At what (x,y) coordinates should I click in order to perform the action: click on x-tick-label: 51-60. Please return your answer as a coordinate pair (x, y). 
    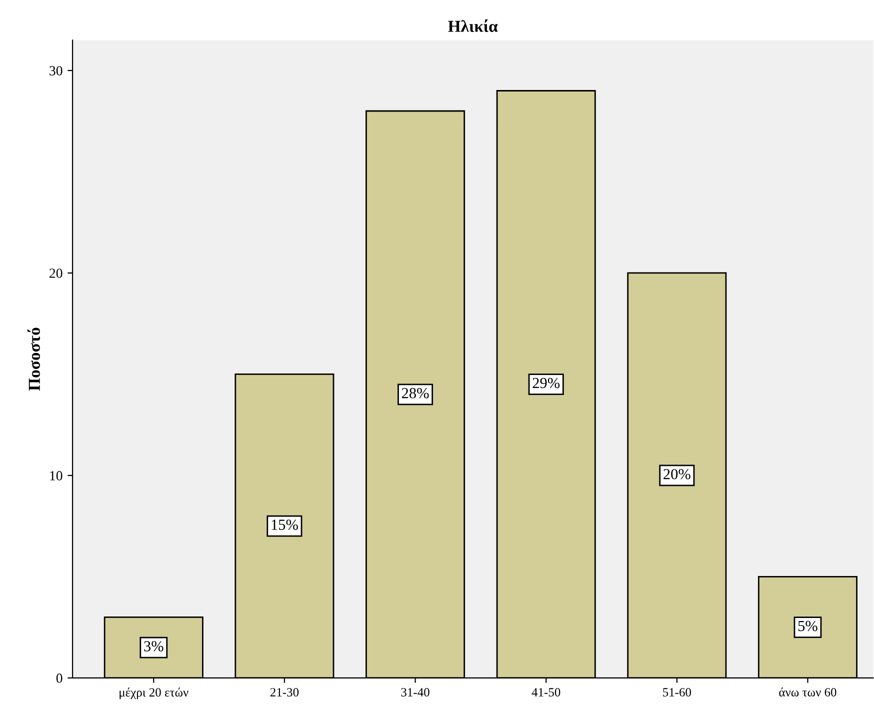
    Looking at the image, I should click on (677, 692).